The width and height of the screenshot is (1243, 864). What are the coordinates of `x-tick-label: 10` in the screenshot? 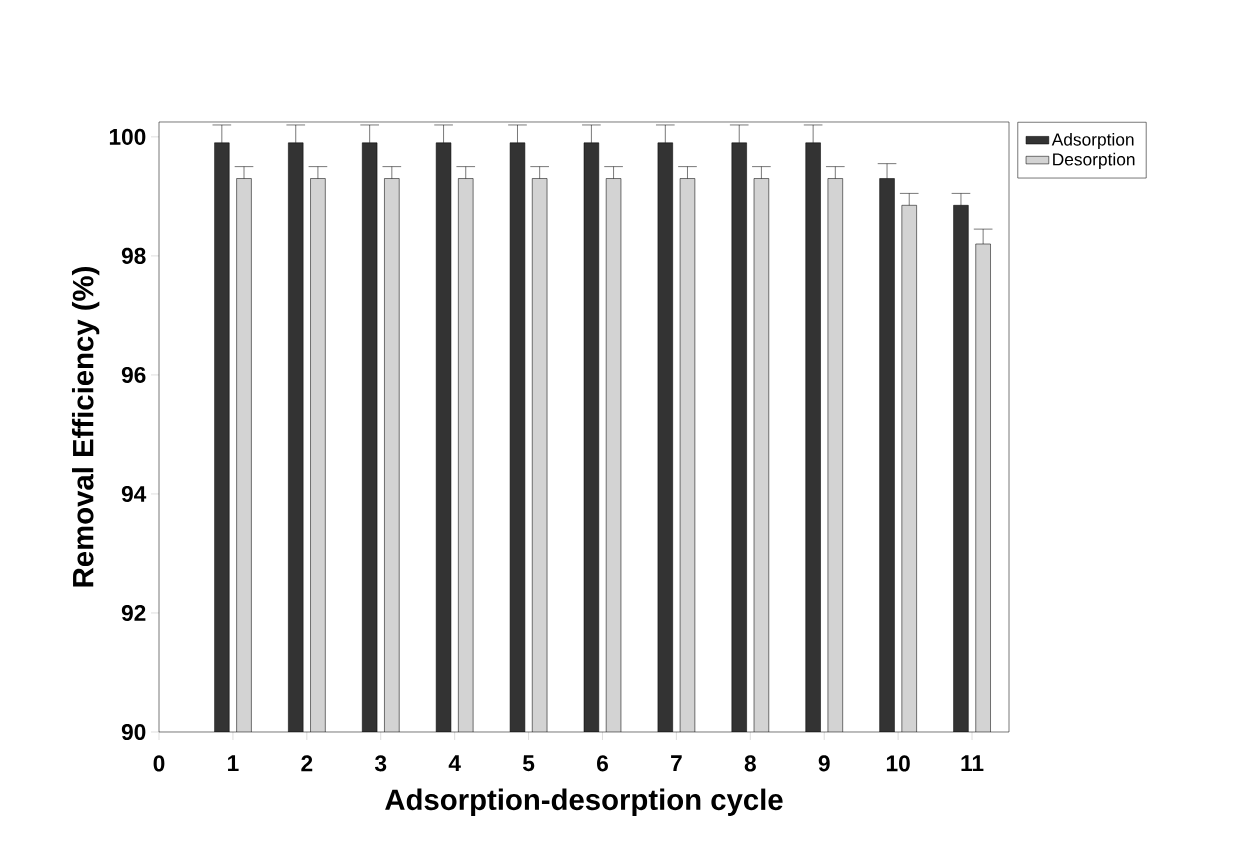 It's located at (898, 763).